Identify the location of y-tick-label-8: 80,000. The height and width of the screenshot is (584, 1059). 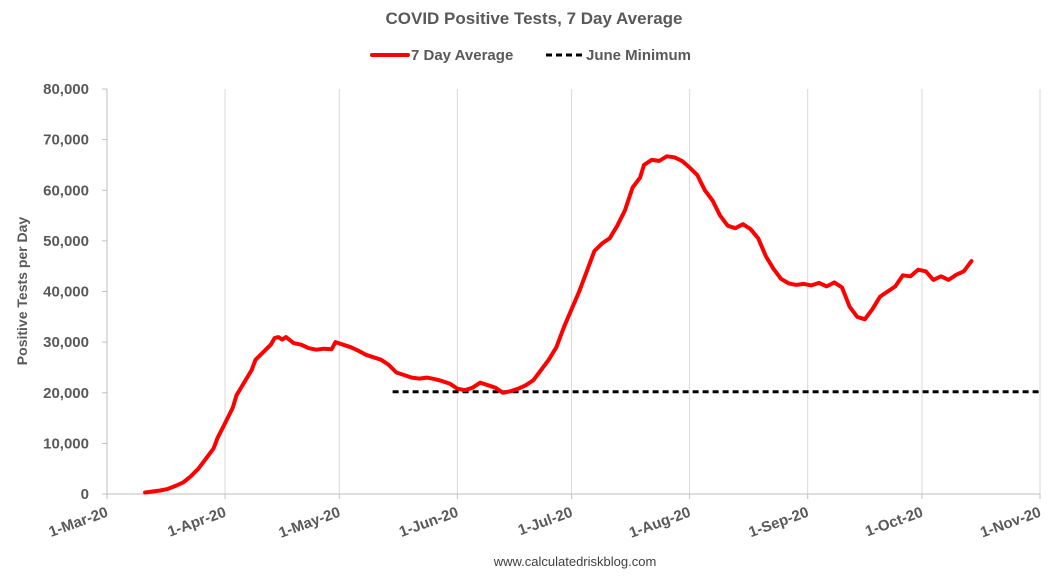
(66, 89).